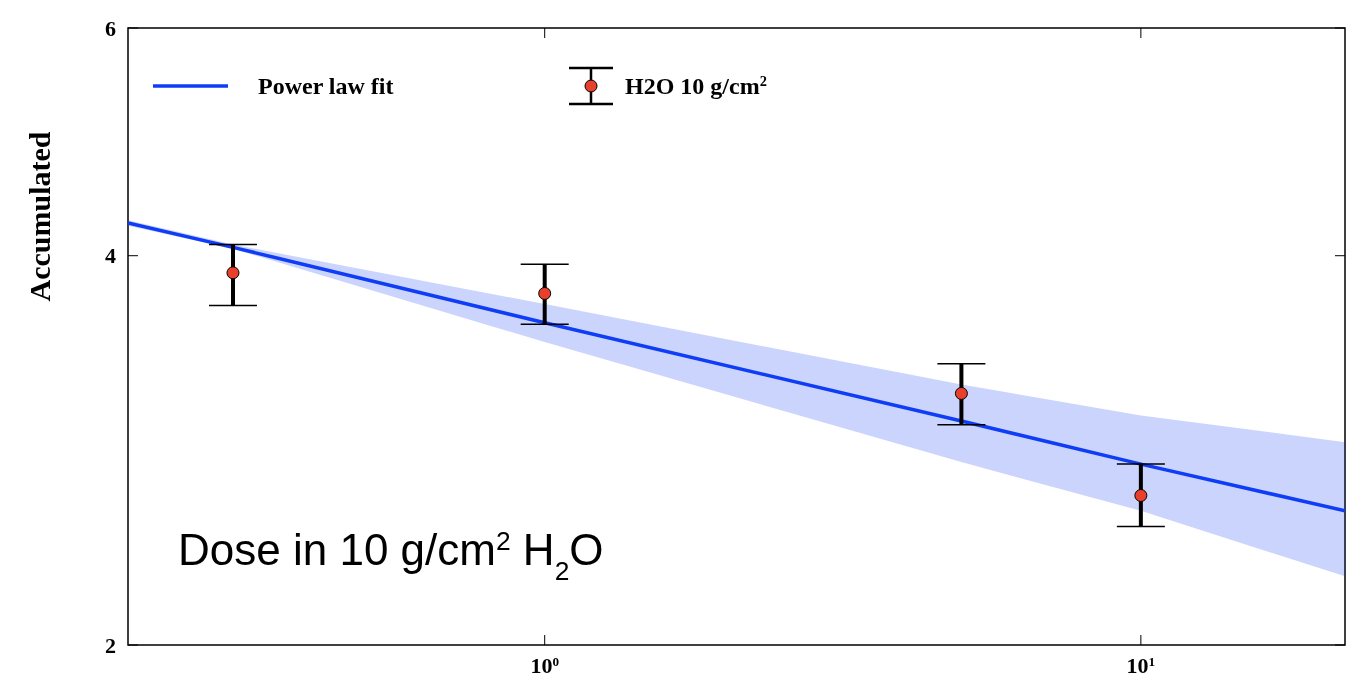  Describe the element at coordinates (110, 256) in the screenshot. I see `y-tick-label: 4` at that location.